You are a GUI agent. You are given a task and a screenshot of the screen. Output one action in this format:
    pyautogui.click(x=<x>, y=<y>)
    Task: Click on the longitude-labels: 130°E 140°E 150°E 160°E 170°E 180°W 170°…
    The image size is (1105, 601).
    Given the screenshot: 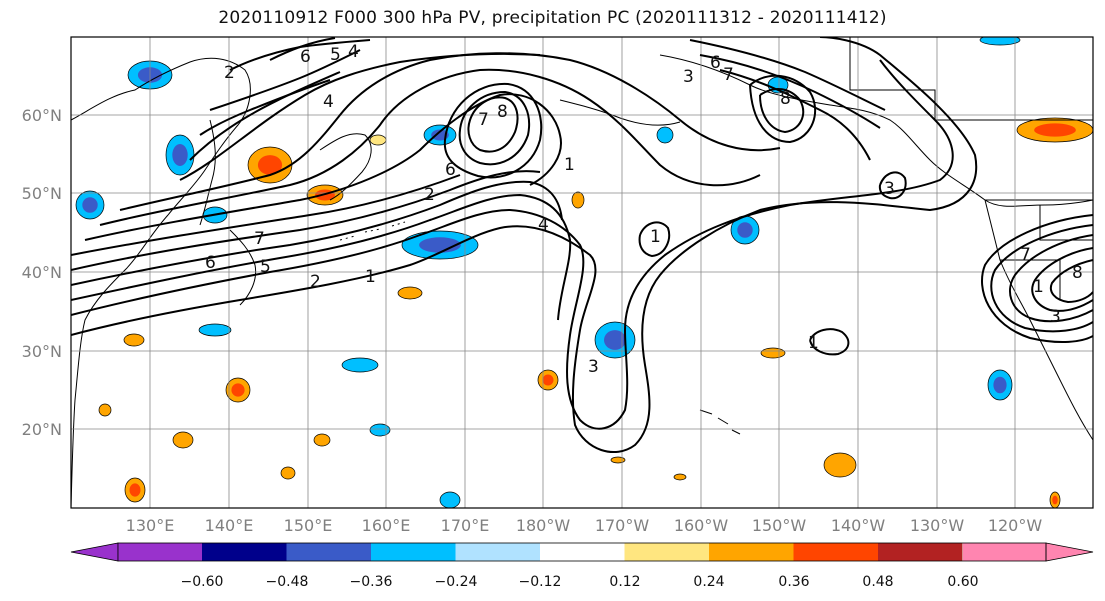 What is the action you would take?
    pyautogui.click(x=584, y=525)
    